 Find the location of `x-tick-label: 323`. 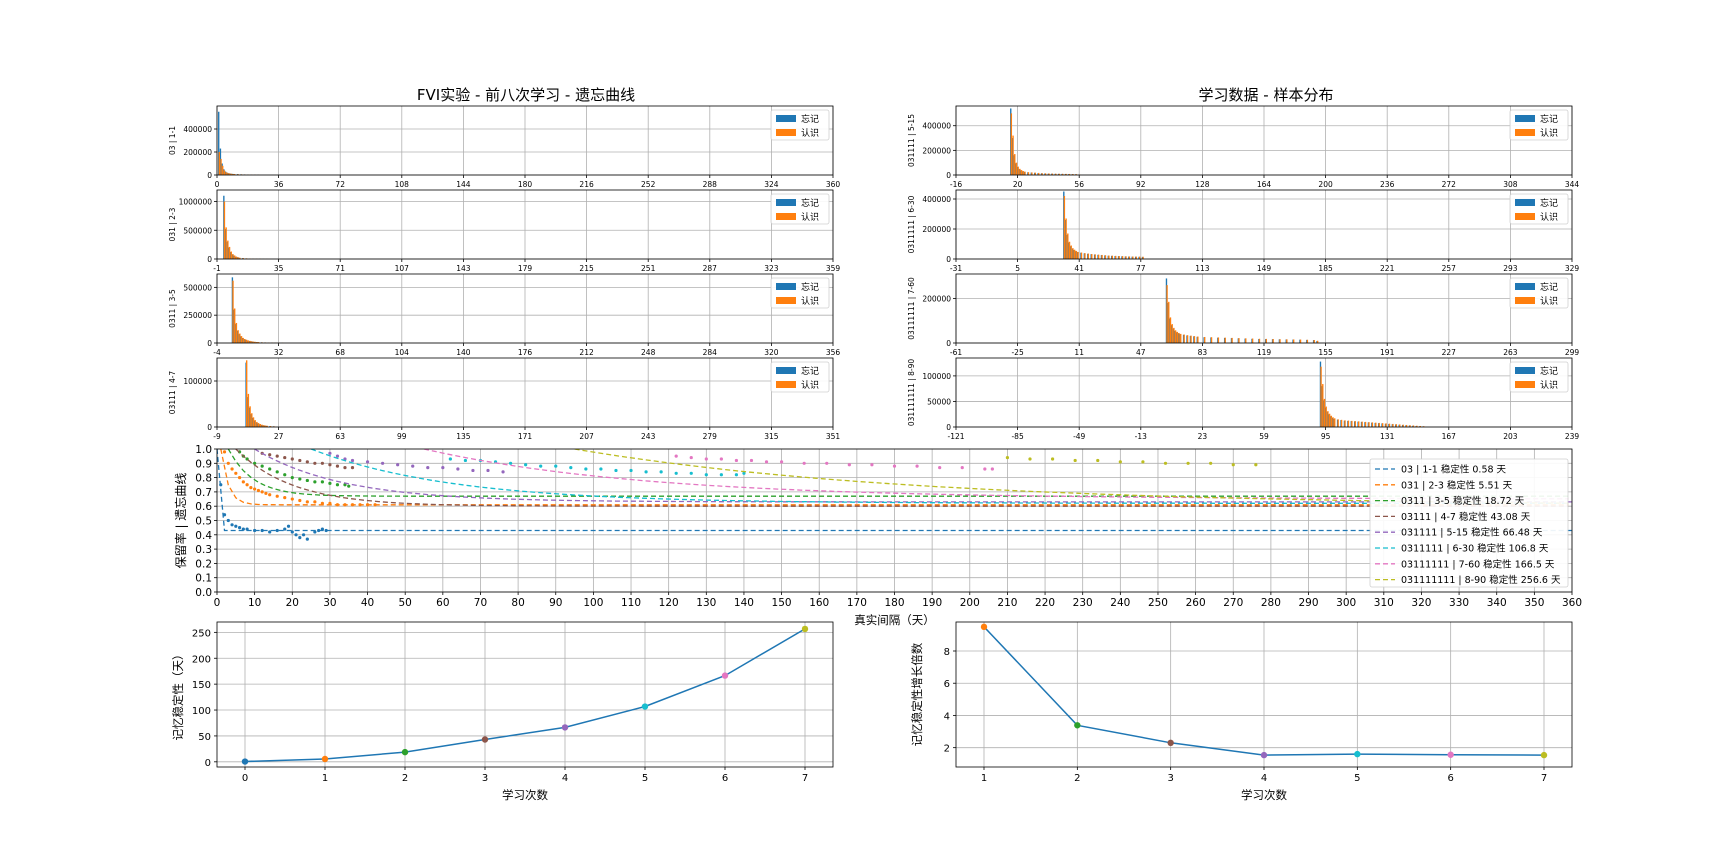

x-tick-label: 323 is located at coordinates (771, 268).